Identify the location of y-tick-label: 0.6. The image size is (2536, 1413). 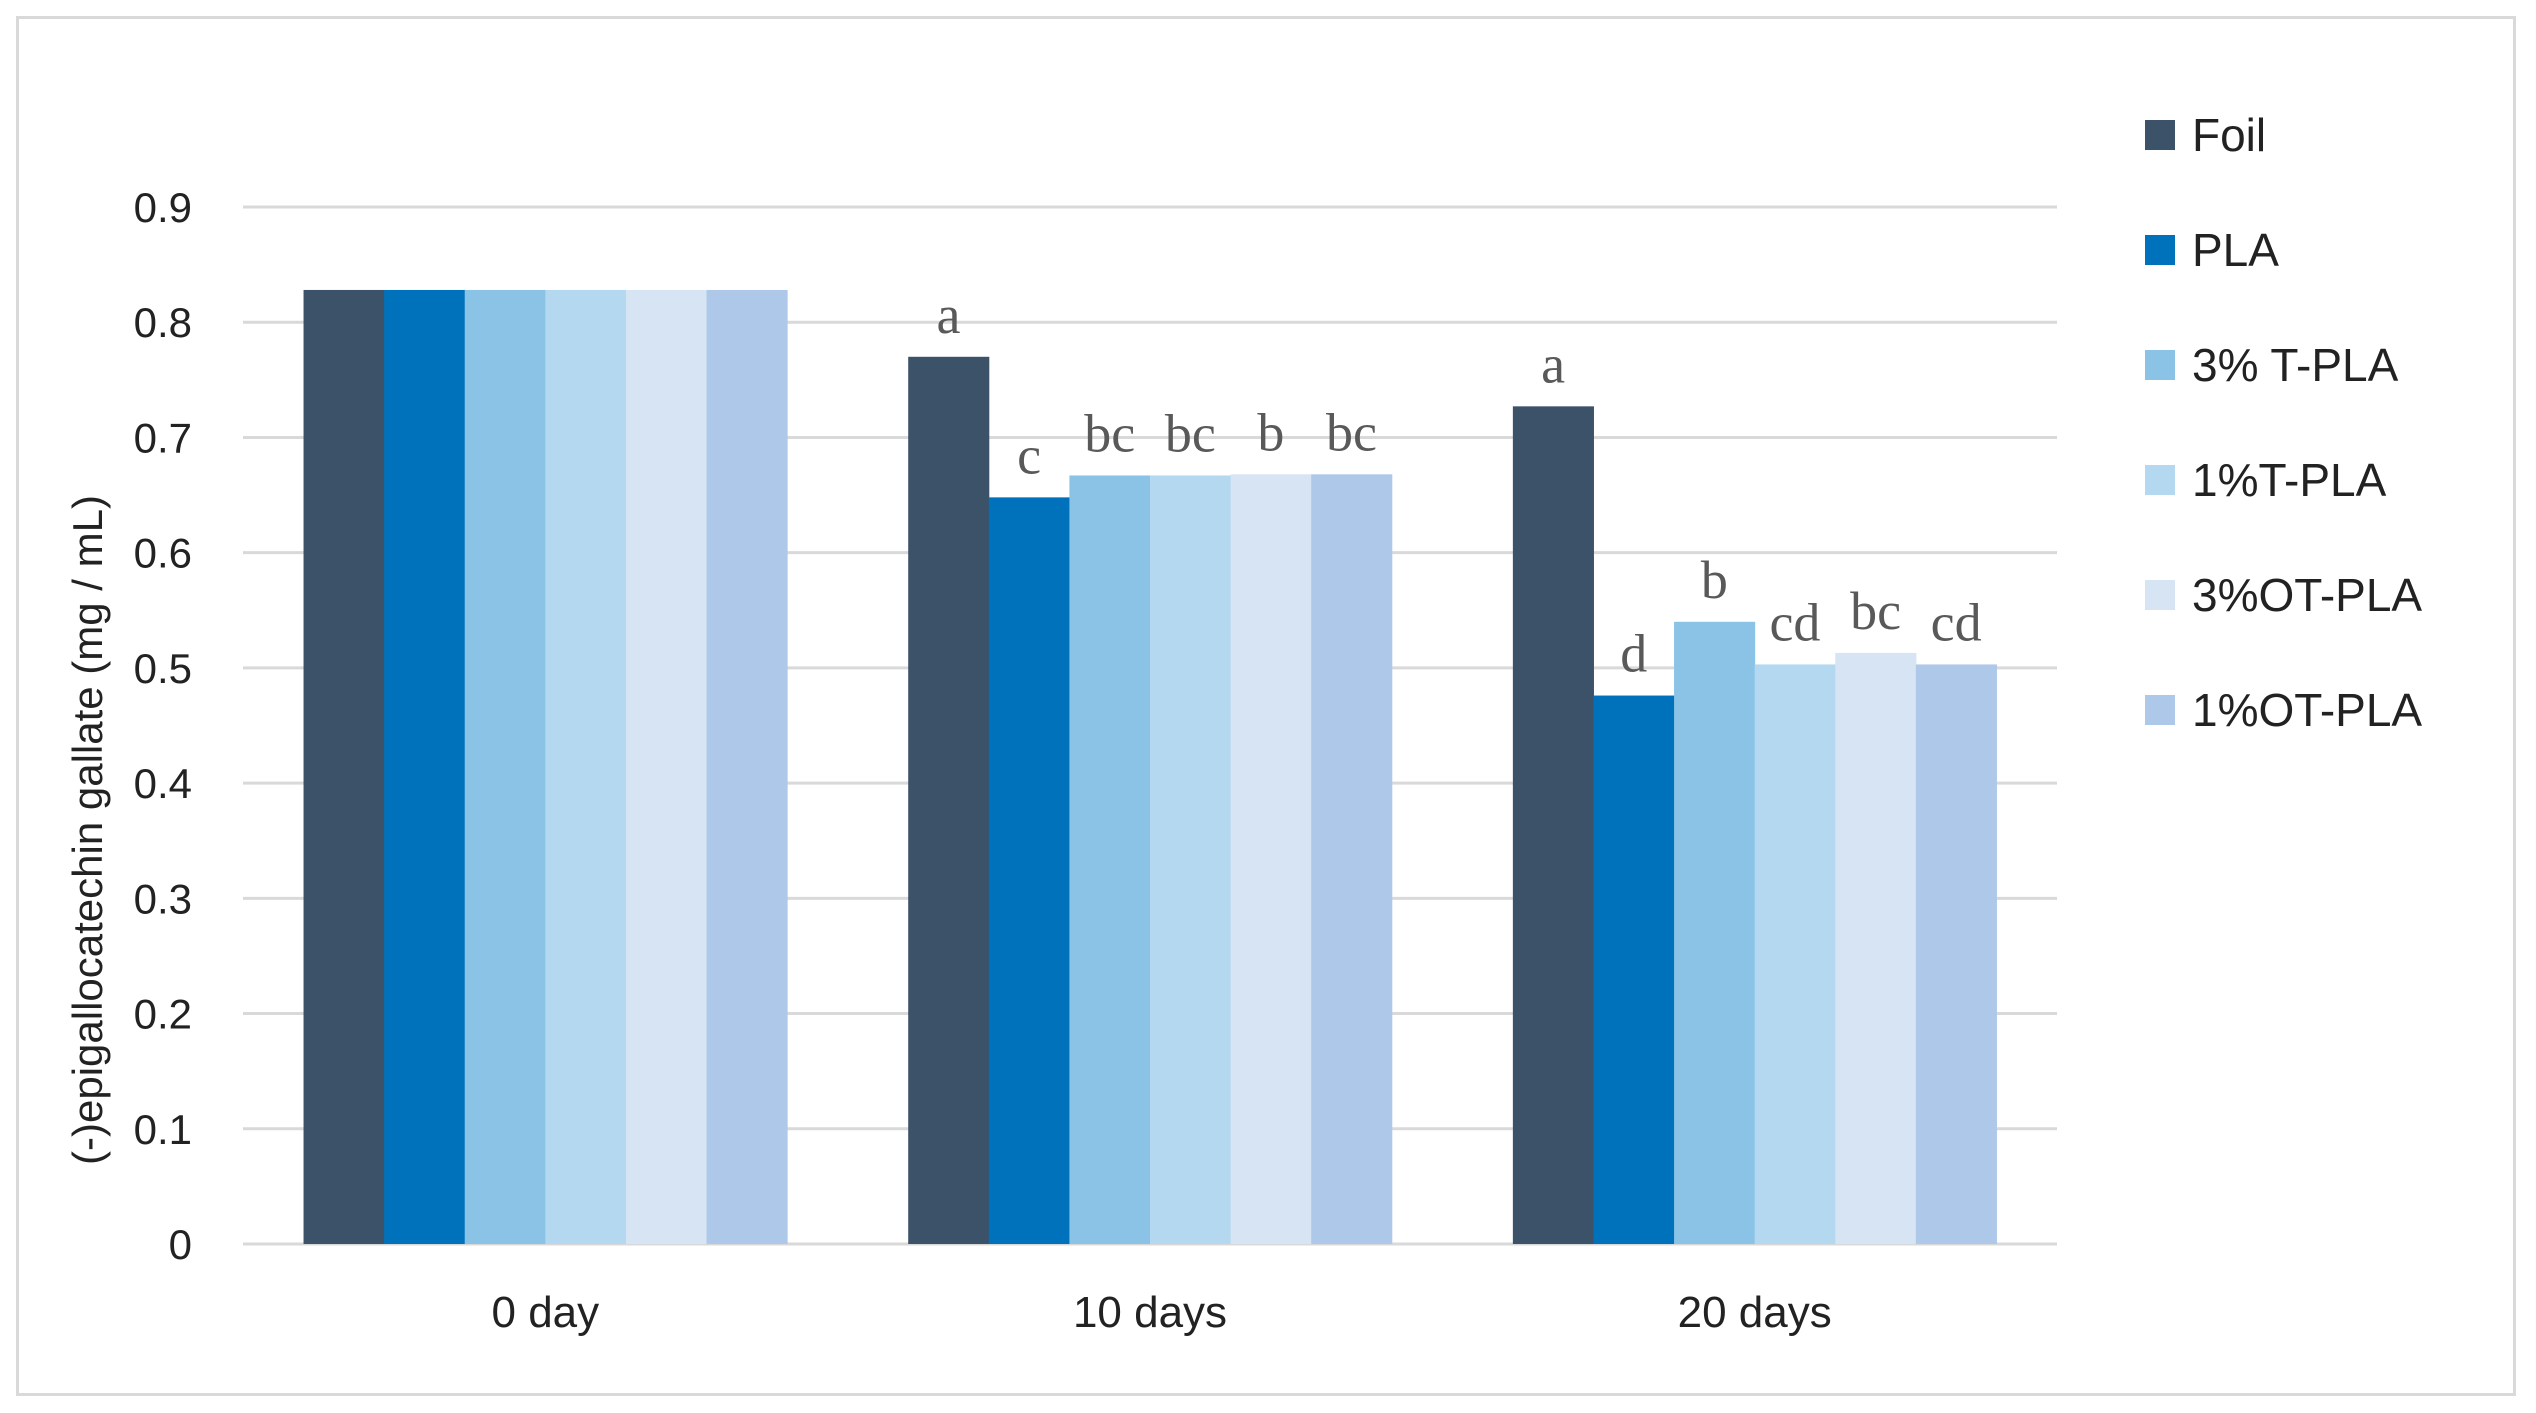
(163, 553).